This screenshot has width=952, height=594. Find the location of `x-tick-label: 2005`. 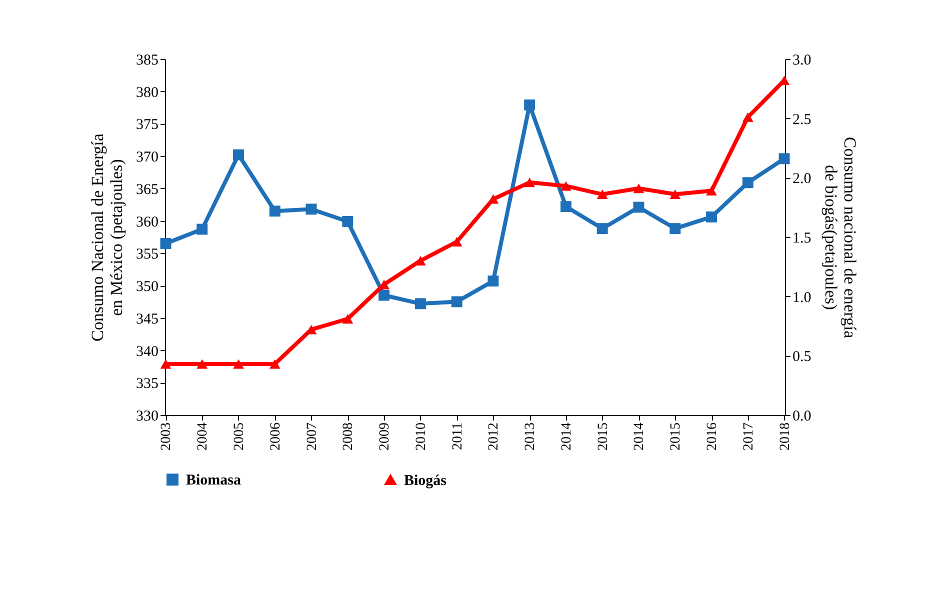

x-tick-label: 2005 is located at coordinates (239, 436).